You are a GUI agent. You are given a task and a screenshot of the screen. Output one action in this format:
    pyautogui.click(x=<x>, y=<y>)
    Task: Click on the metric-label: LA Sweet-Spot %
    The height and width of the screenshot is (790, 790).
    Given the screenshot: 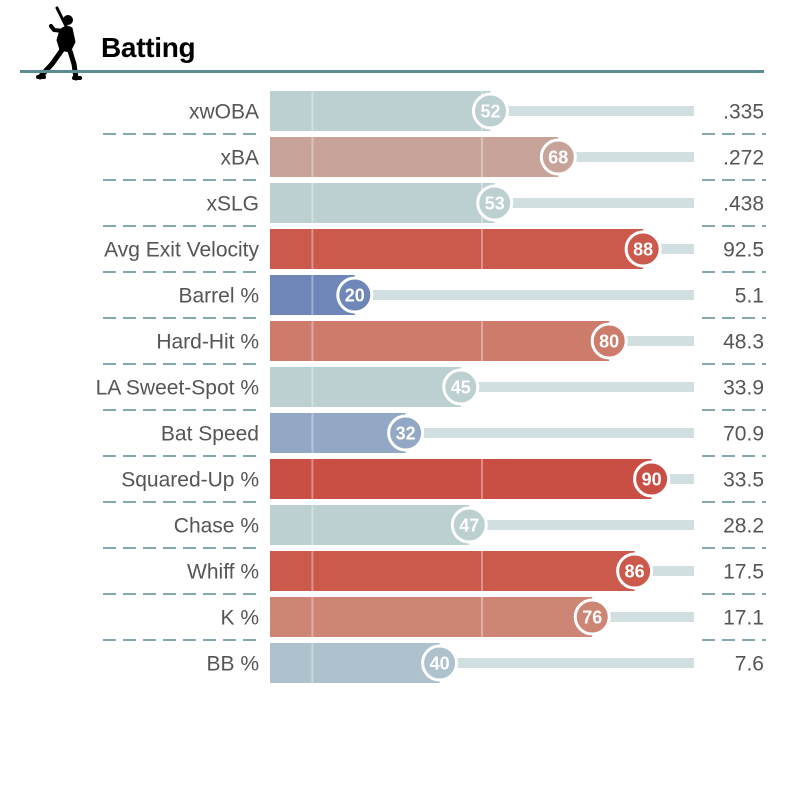 What is the action you would take?
    pyautogui.click(x=177, y=388)
    